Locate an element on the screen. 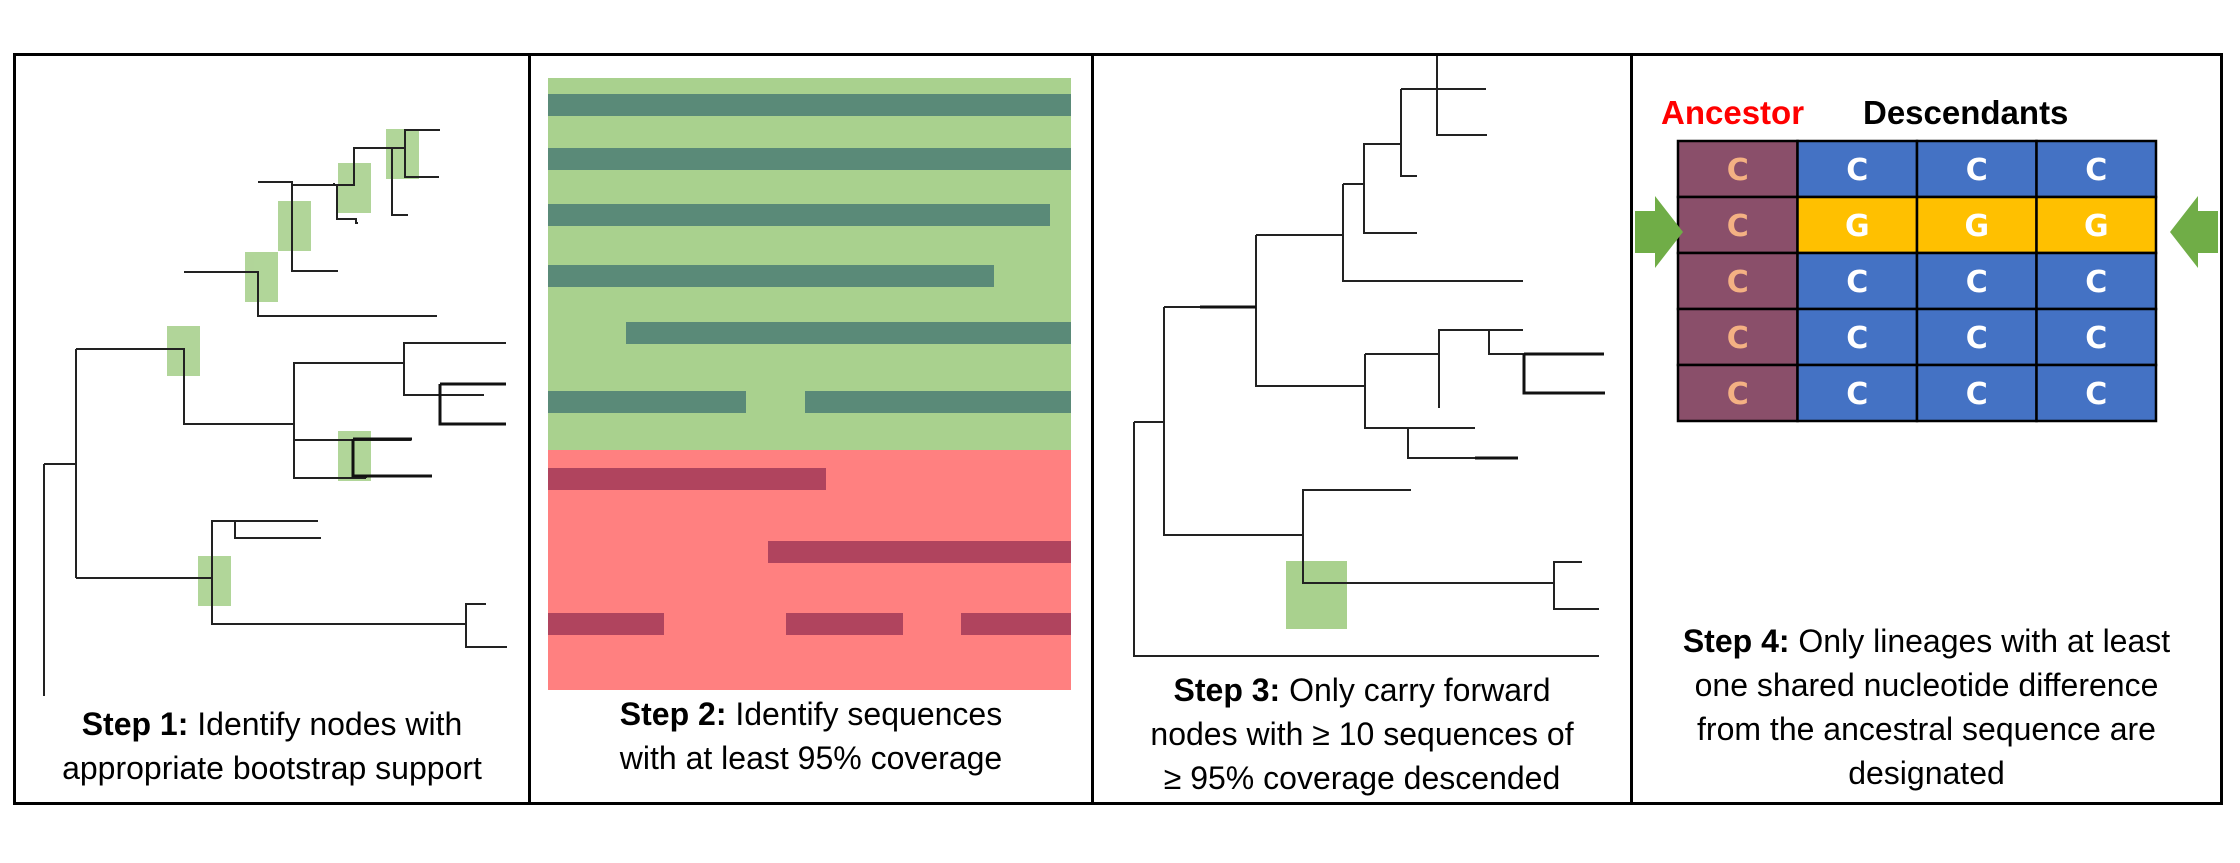 This screenshot has width=2240, height=863. step3-tree is located at coordinates (1369, 356).